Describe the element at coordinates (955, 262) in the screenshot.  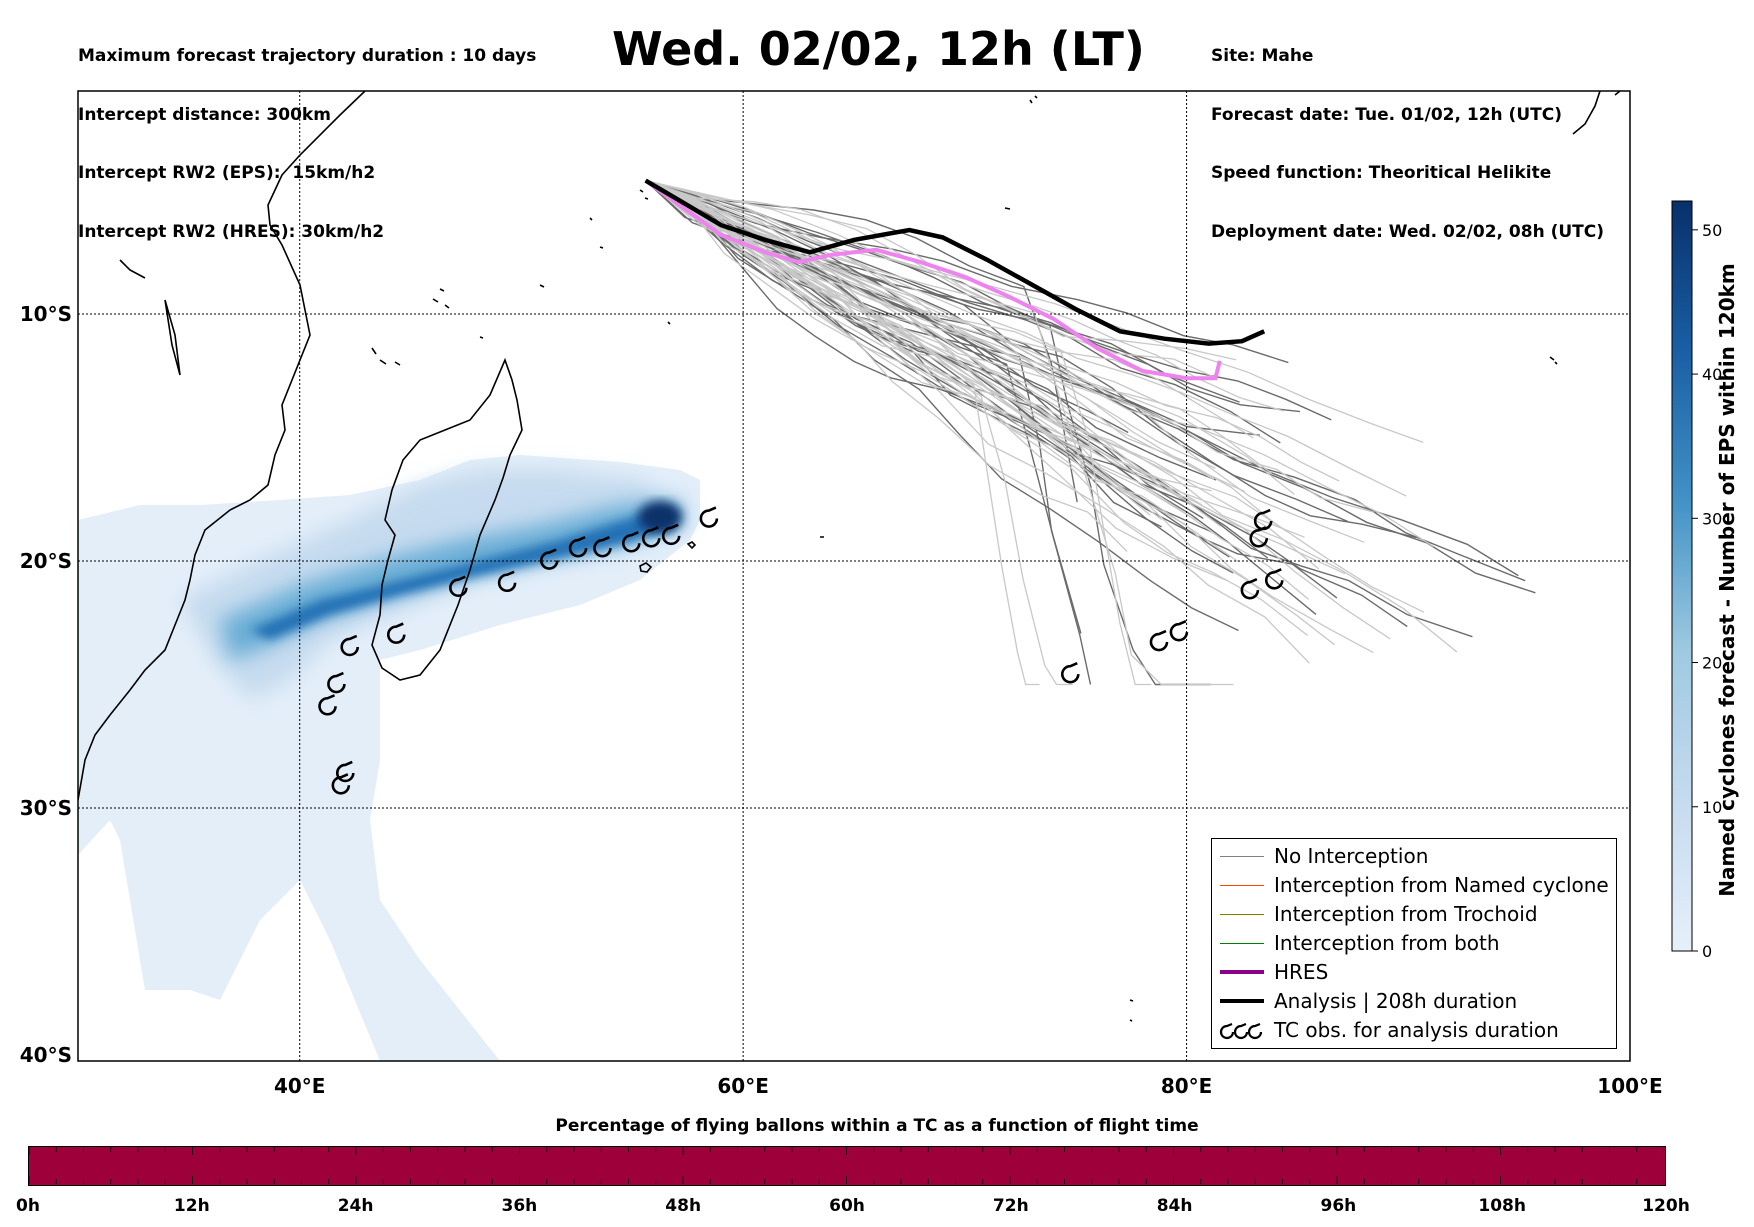
I see `analysis-track` at that location.